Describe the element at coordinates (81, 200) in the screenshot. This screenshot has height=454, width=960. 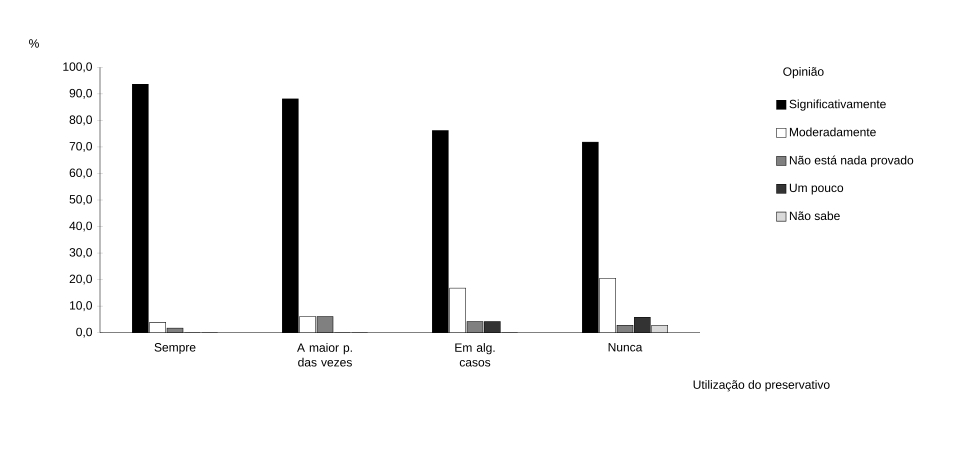
I see `y-tick-label: 50,0` at that location.